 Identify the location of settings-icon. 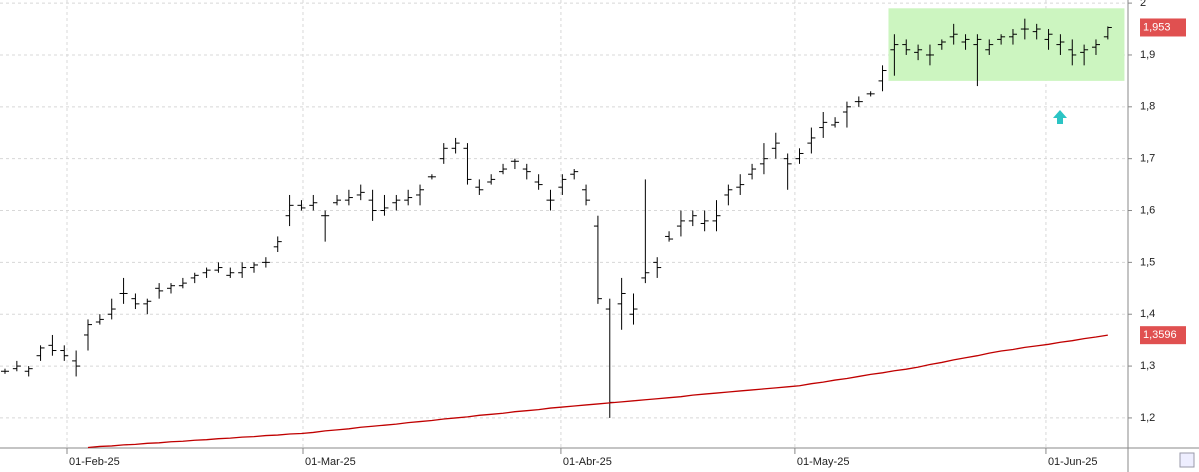
(1187, 460).